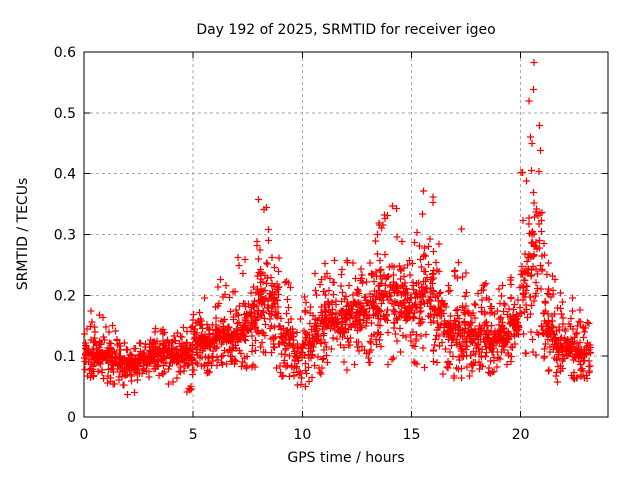 This screenshot has height=480, width=640. What do you see at coordinates (521, 435) in the screenshot?
I see `x-tick-label: 20` at bounding box center [521, 435].